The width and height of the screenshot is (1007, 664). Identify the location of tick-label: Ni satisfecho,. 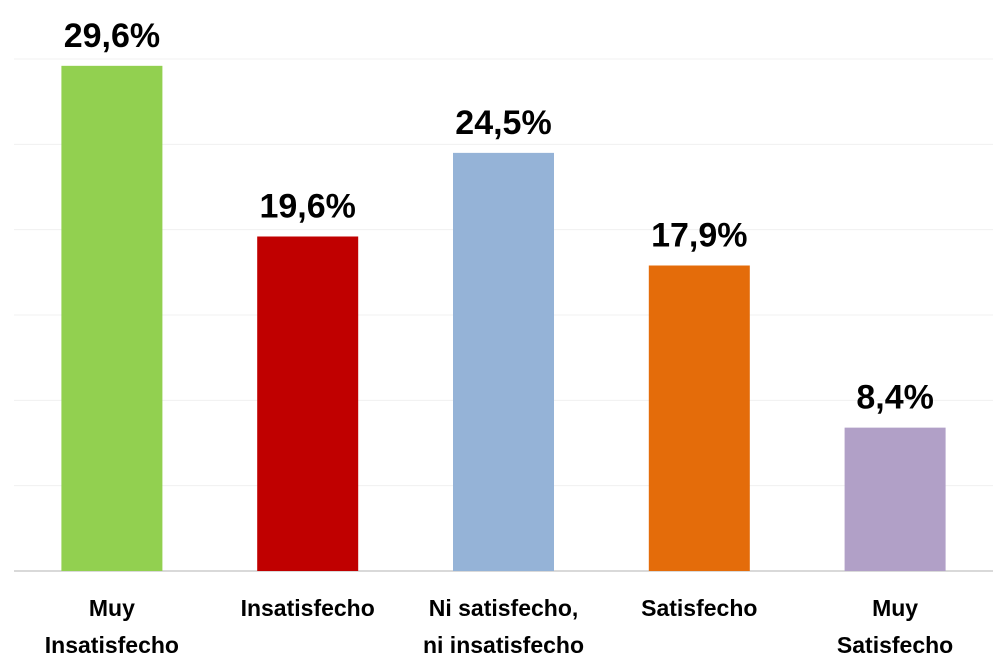
(504, 608).